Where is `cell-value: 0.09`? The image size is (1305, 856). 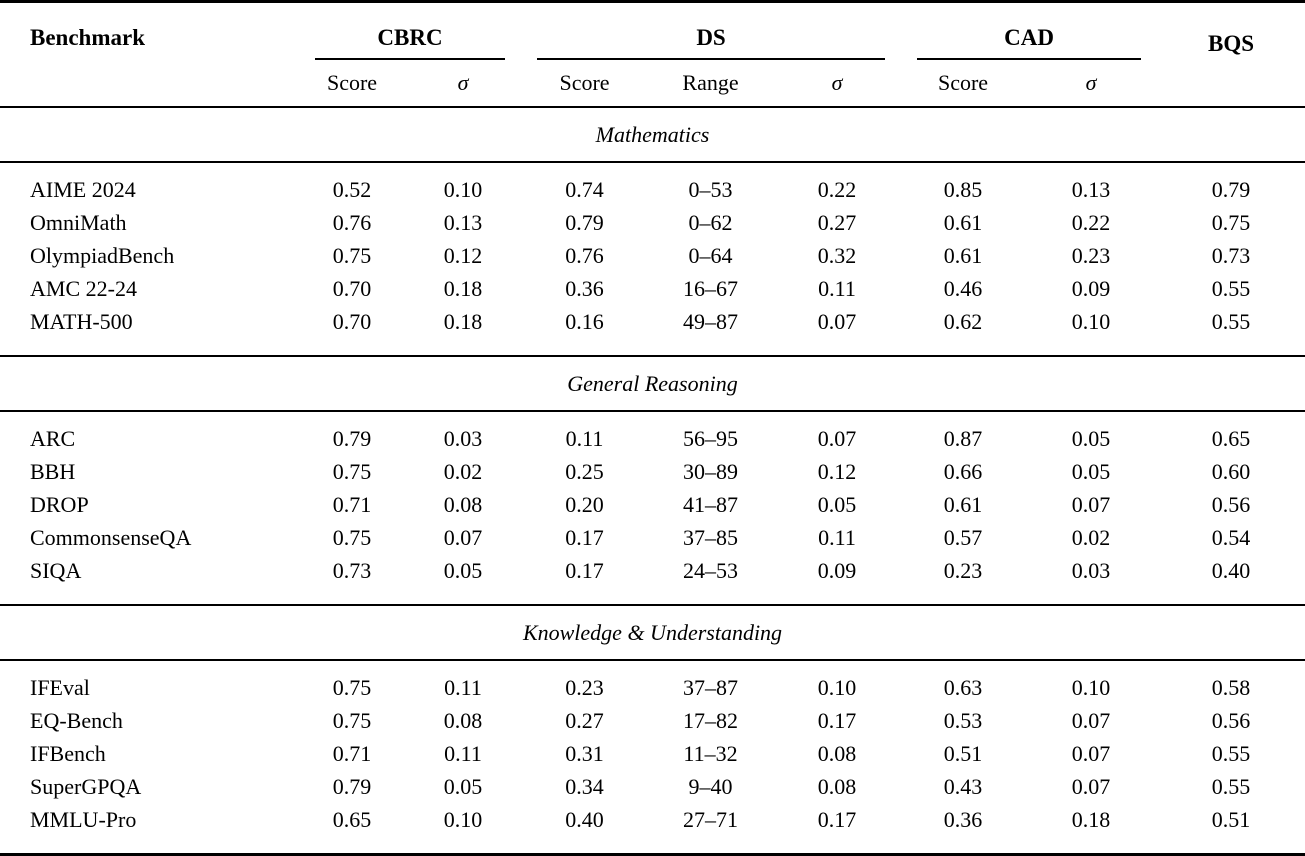
cell-value: 0.09 is located at coordinates (1091, 288).